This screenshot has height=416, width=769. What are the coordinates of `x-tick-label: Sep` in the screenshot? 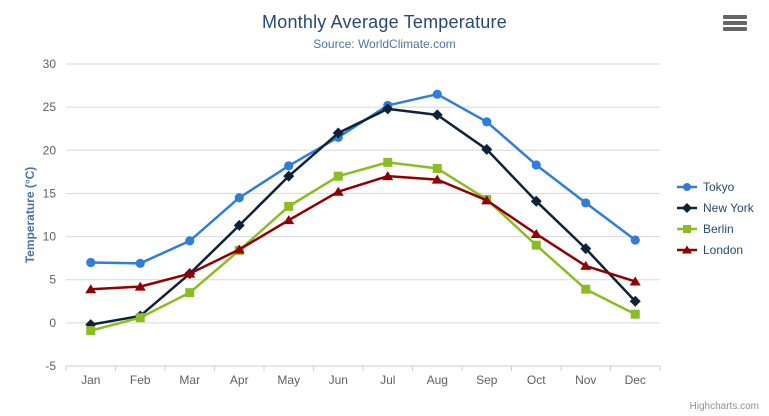 It's located at (487, 380).